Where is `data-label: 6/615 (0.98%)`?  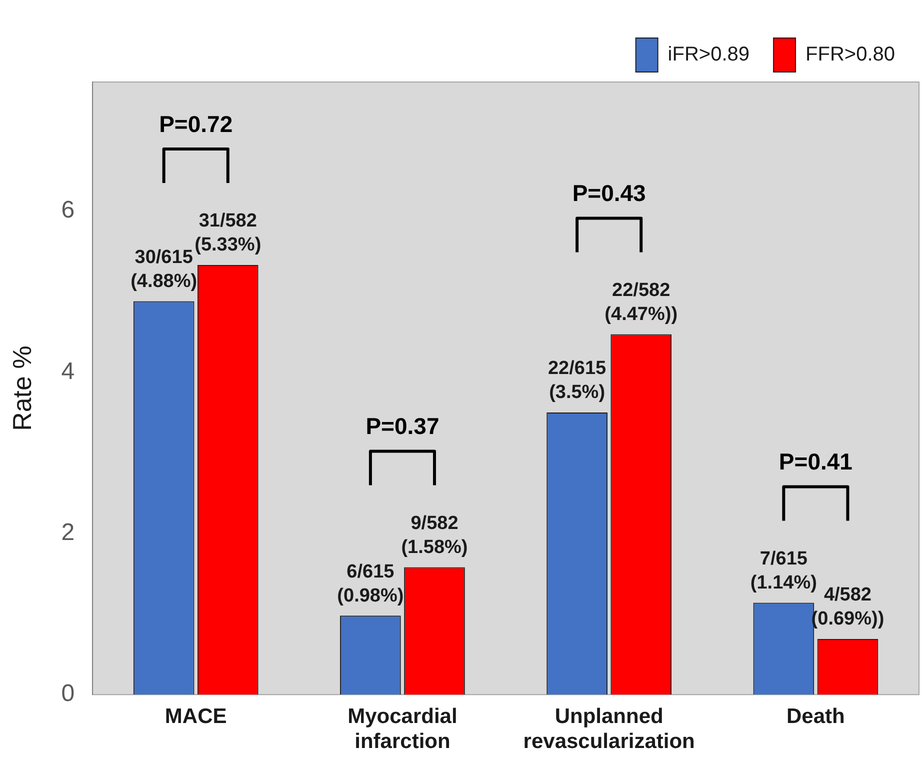
data-label: 6/615 (0.98%) is located at coordinates (370, 583).